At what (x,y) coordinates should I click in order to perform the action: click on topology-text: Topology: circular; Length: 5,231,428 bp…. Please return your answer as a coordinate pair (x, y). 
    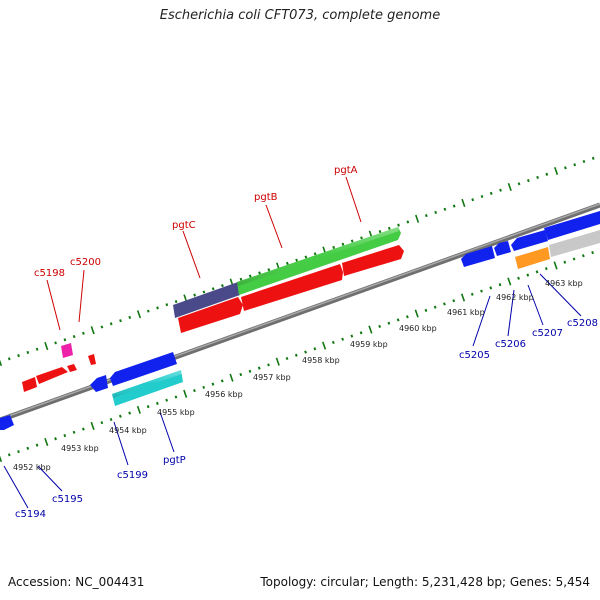
    Looking at the image, I should click on (425, 582).